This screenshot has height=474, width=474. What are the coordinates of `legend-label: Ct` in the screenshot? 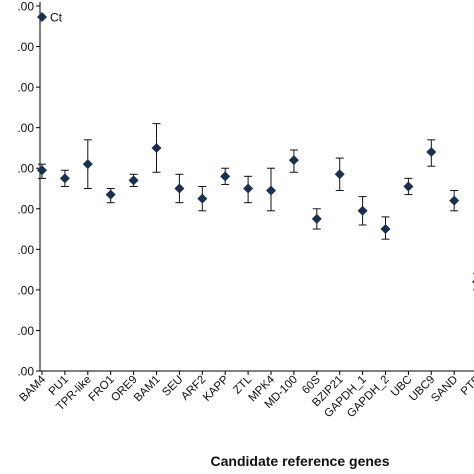 It's located at (56, 18).